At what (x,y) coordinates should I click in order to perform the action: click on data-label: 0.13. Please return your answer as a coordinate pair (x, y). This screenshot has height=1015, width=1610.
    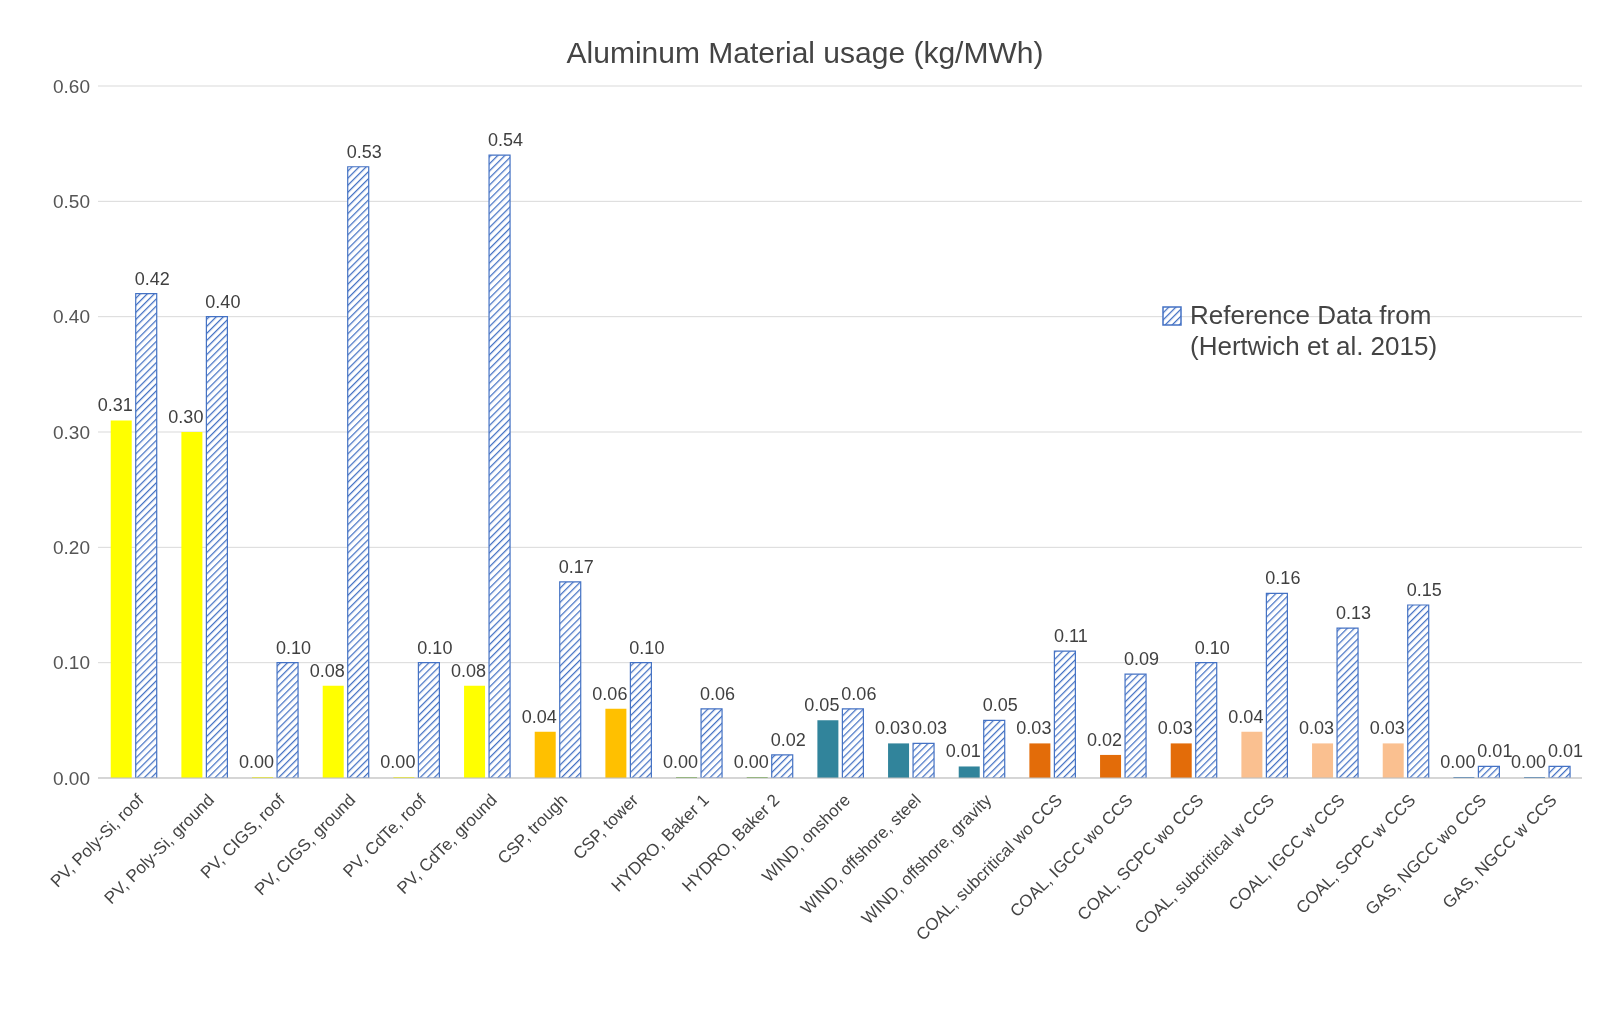
    Looking at the image, I should click on (1354, 613).